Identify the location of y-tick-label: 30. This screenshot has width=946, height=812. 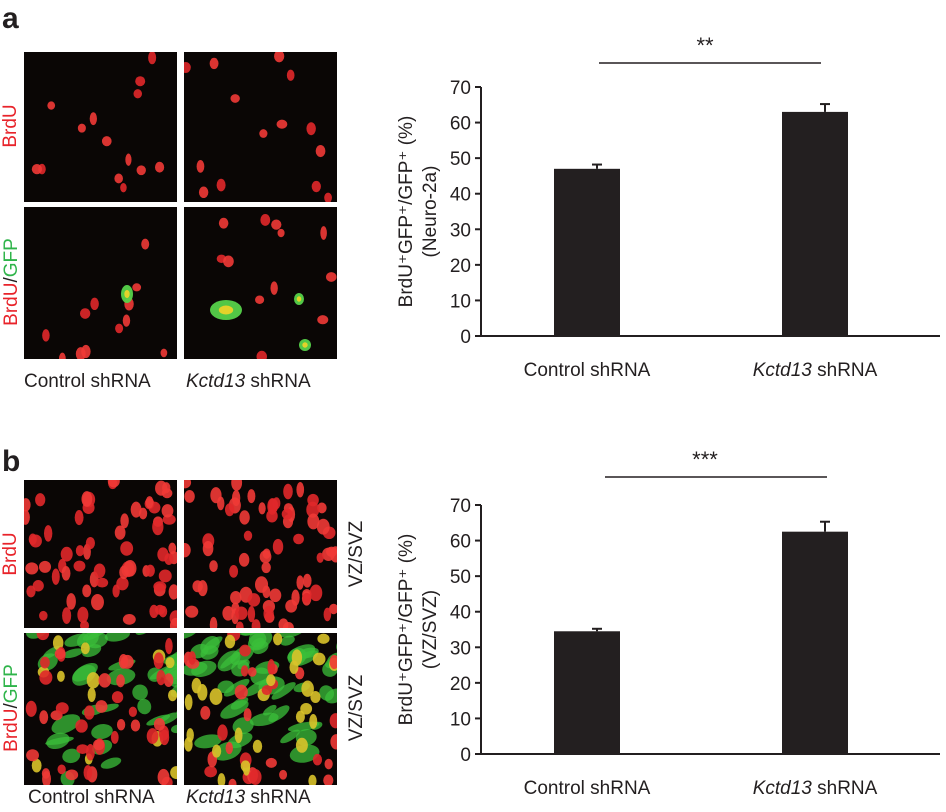
(460, 648).